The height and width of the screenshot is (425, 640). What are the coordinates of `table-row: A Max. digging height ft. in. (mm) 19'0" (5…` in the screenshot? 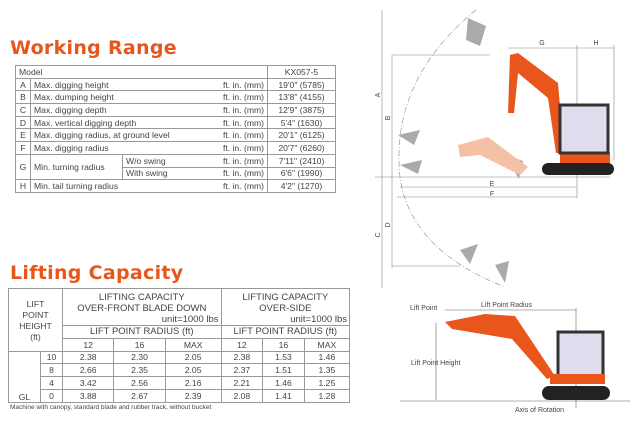 It's located at (175, 84).